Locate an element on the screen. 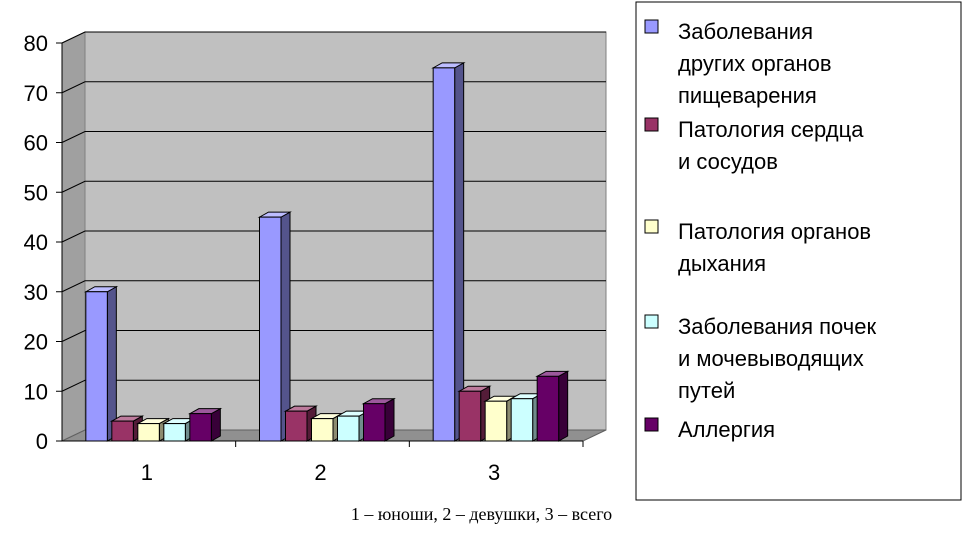 This screenshot has height=533, width=963. legend-label: Заболевания is located at coordinates (745, 31).